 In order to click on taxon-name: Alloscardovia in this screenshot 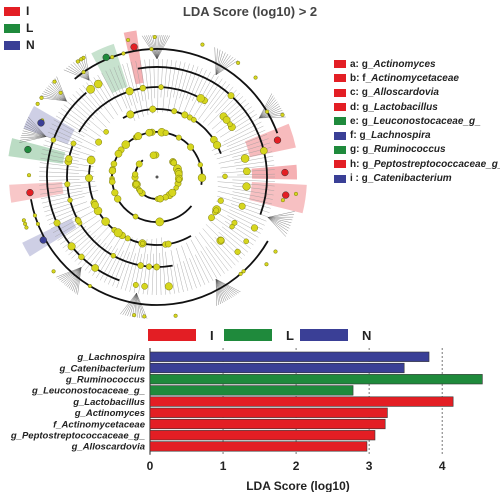, I will do `click(406, 93)`.